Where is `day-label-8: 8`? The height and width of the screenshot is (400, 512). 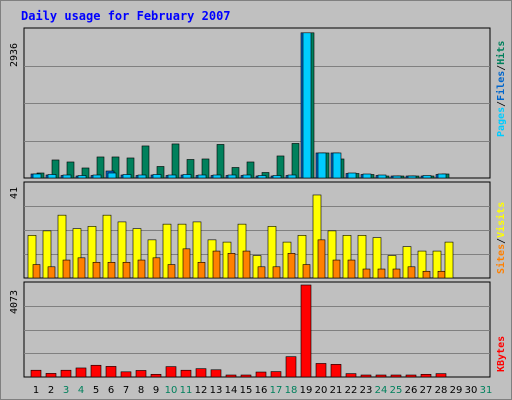 day-label-8: 8 is located at coordinates (141, 390).